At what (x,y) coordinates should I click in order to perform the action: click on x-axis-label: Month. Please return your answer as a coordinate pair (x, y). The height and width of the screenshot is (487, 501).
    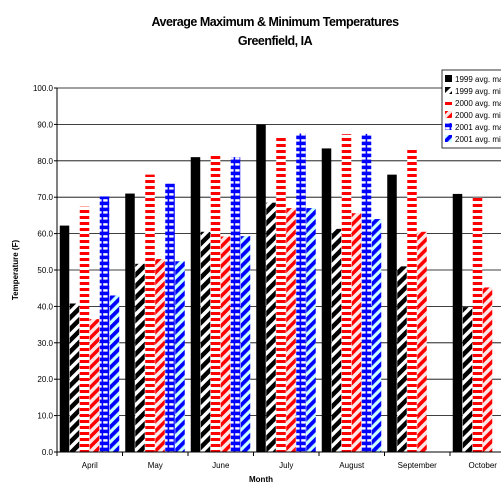
    Looking at the image, I should click on (261, 479).